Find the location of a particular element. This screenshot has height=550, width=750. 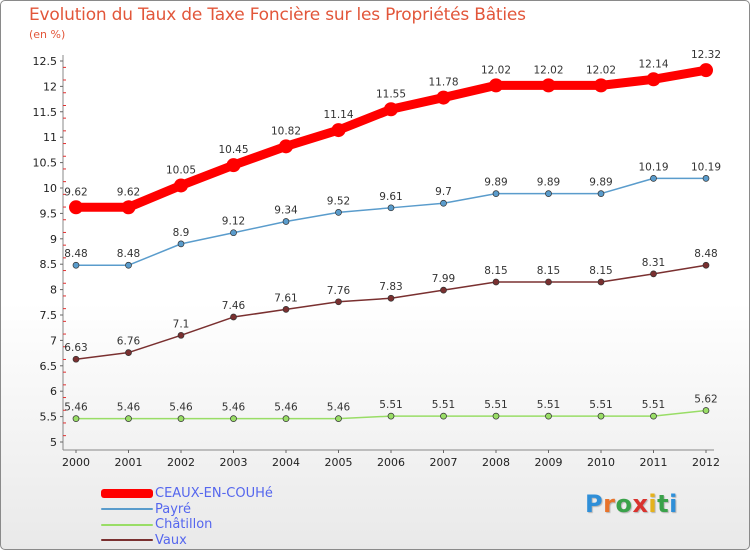

x-tick-label: 2003 is located at coordinates (234, 462).